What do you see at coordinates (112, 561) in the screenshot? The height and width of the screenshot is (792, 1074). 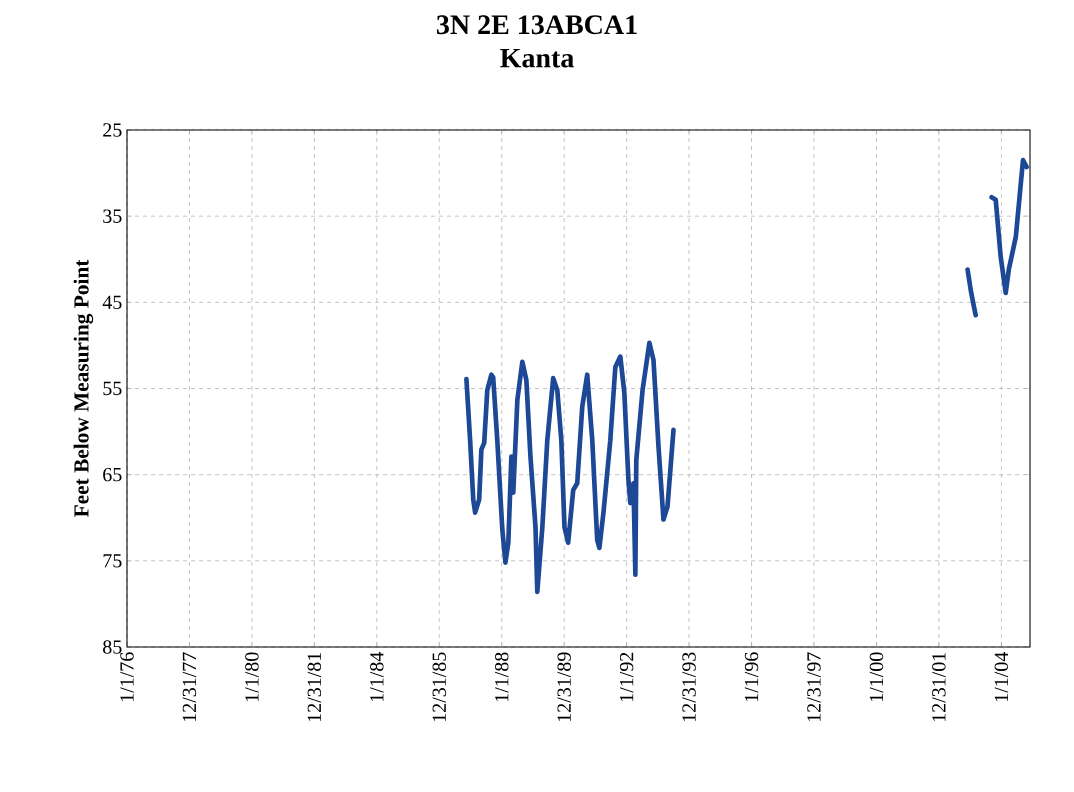 I see `y-tick-label: 75` at bounding box center [112, 561].